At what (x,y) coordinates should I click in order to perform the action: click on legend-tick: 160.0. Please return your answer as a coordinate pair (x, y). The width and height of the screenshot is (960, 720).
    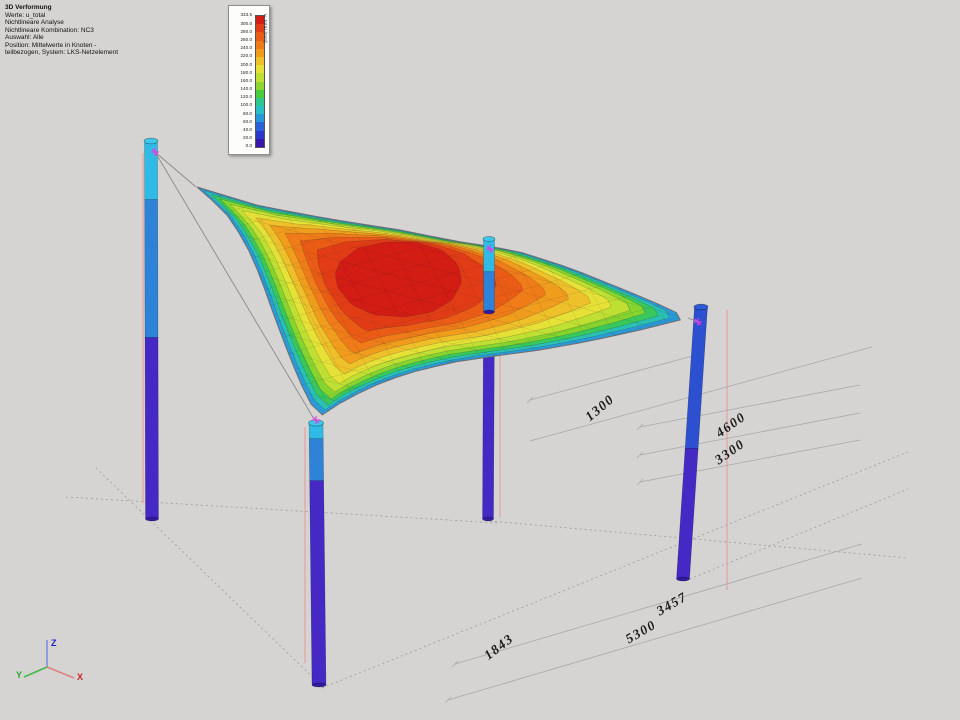
    Looking at the image, I should click on (246, 80).